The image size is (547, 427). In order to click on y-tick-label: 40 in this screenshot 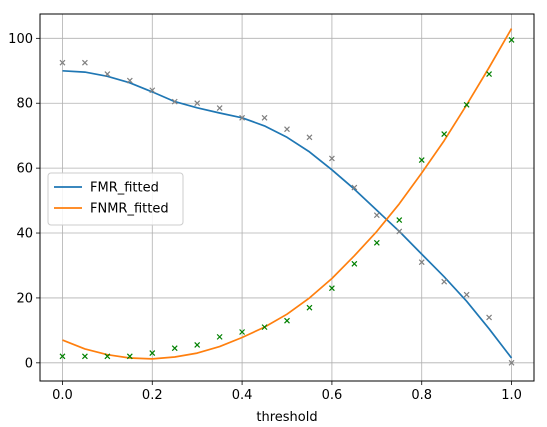, I will do `click(24, 234)`.